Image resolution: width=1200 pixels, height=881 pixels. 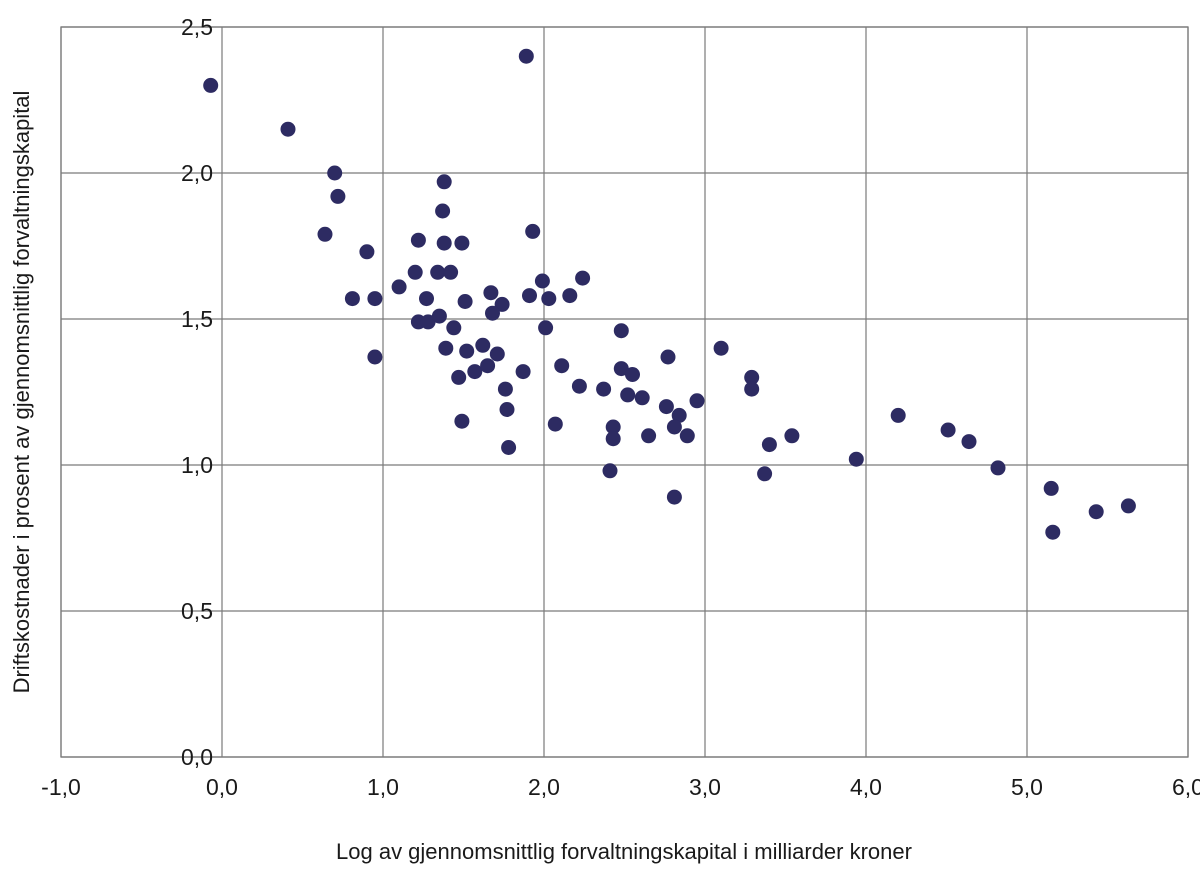 I want to click on y-tick-label: 0,5, so click(x=197, y=611).